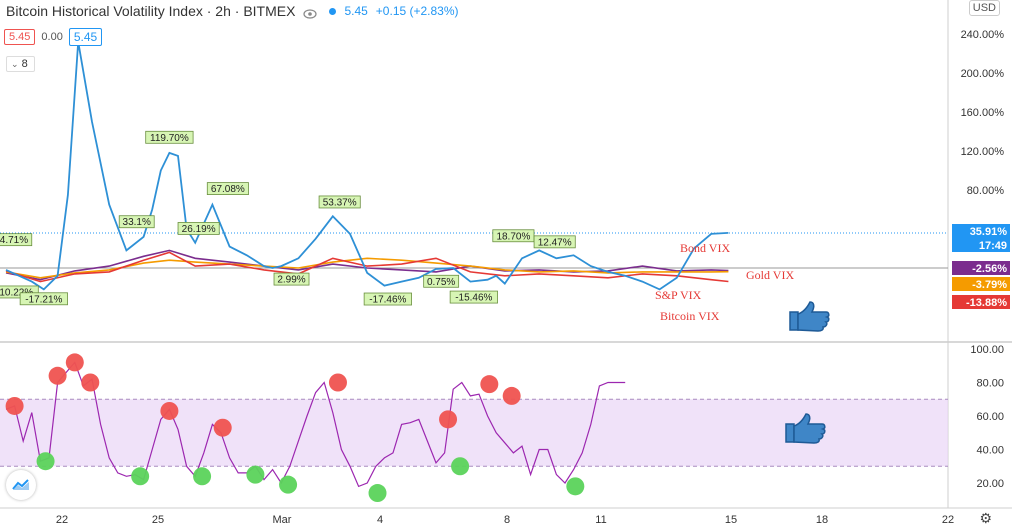 The image size is (1012, 529). Describe the element at coordinates (600, 520) in the screenshot. I see `x-tick-label: 11` at that location.